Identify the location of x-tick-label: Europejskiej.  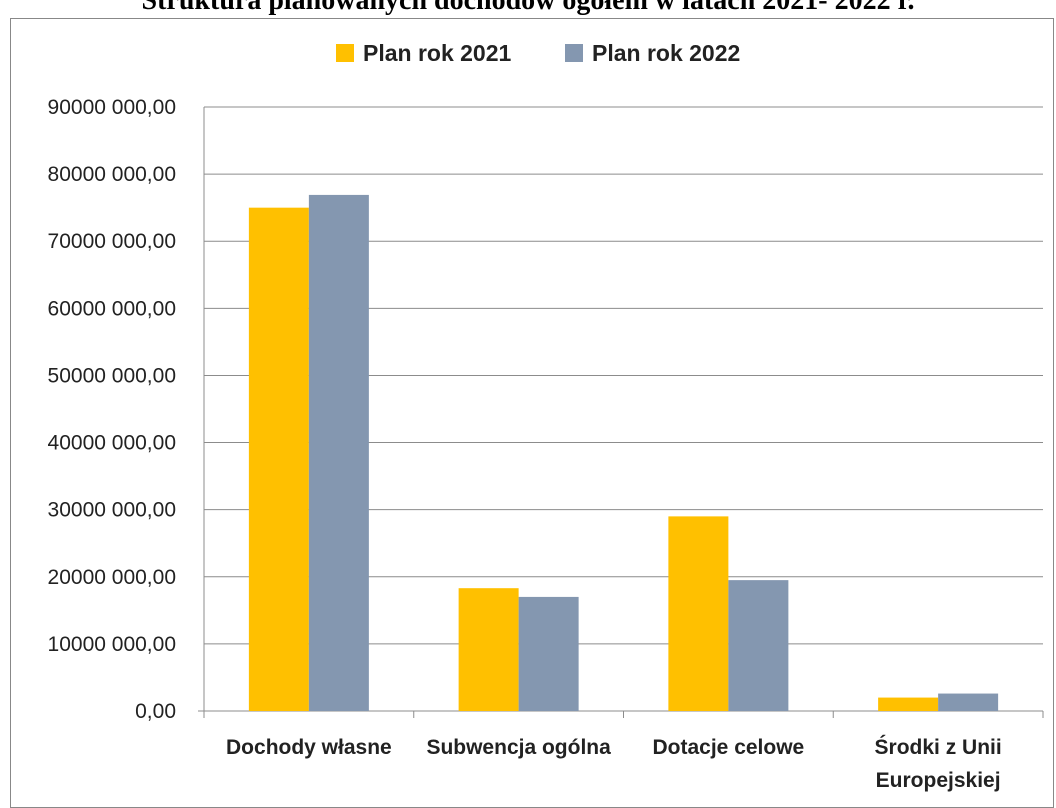
(938, 780).